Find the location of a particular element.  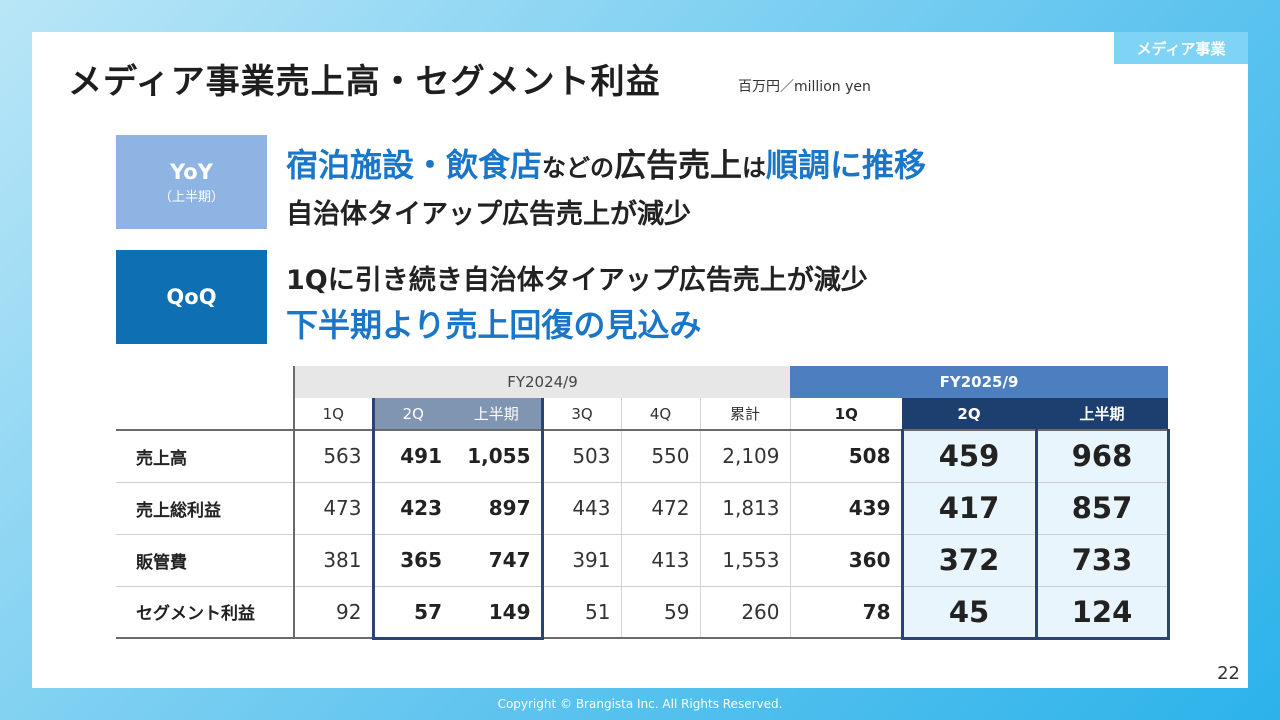

cell: 473 is located at coordinates (334, 508).